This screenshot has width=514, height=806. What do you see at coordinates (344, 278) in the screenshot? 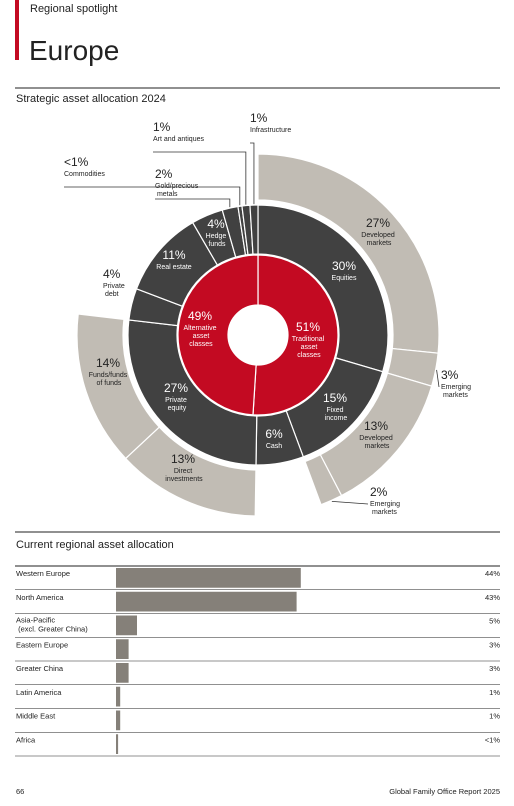
I see `segment-label: Equities` at bounding box center [344, 278].